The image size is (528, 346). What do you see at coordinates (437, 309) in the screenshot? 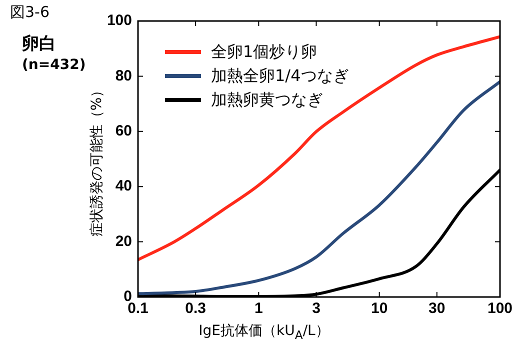
I see `x-tick-label: 30` at bounding box center [437, 309].